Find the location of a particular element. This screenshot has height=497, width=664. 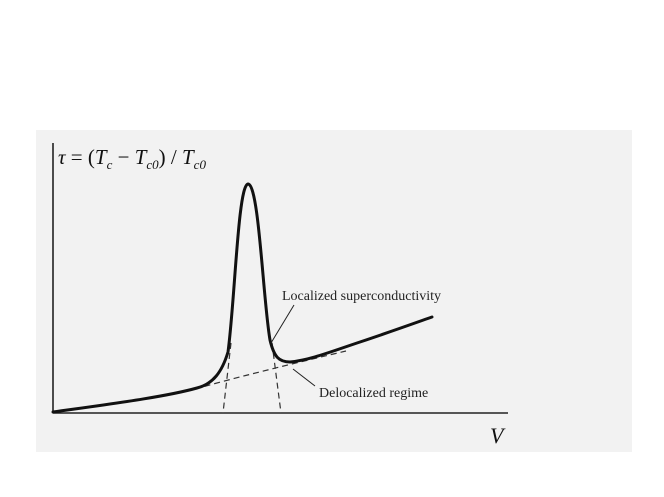

delocalized-annotation-leader is located at coordinates (304, 377).